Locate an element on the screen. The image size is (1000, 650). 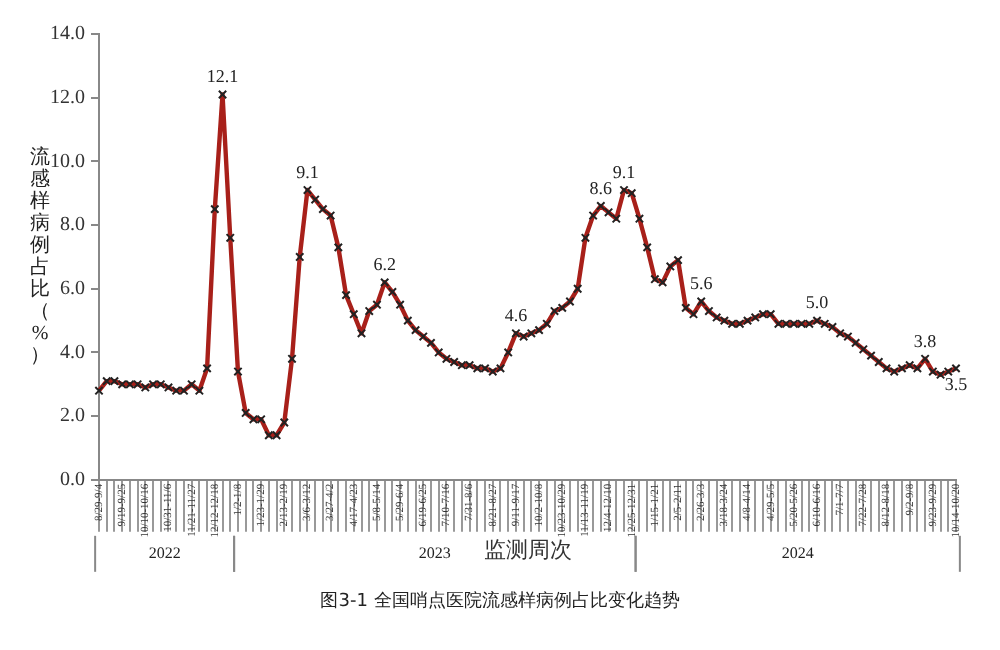
data-label: 6.2 is located at coordinates (384, 264).